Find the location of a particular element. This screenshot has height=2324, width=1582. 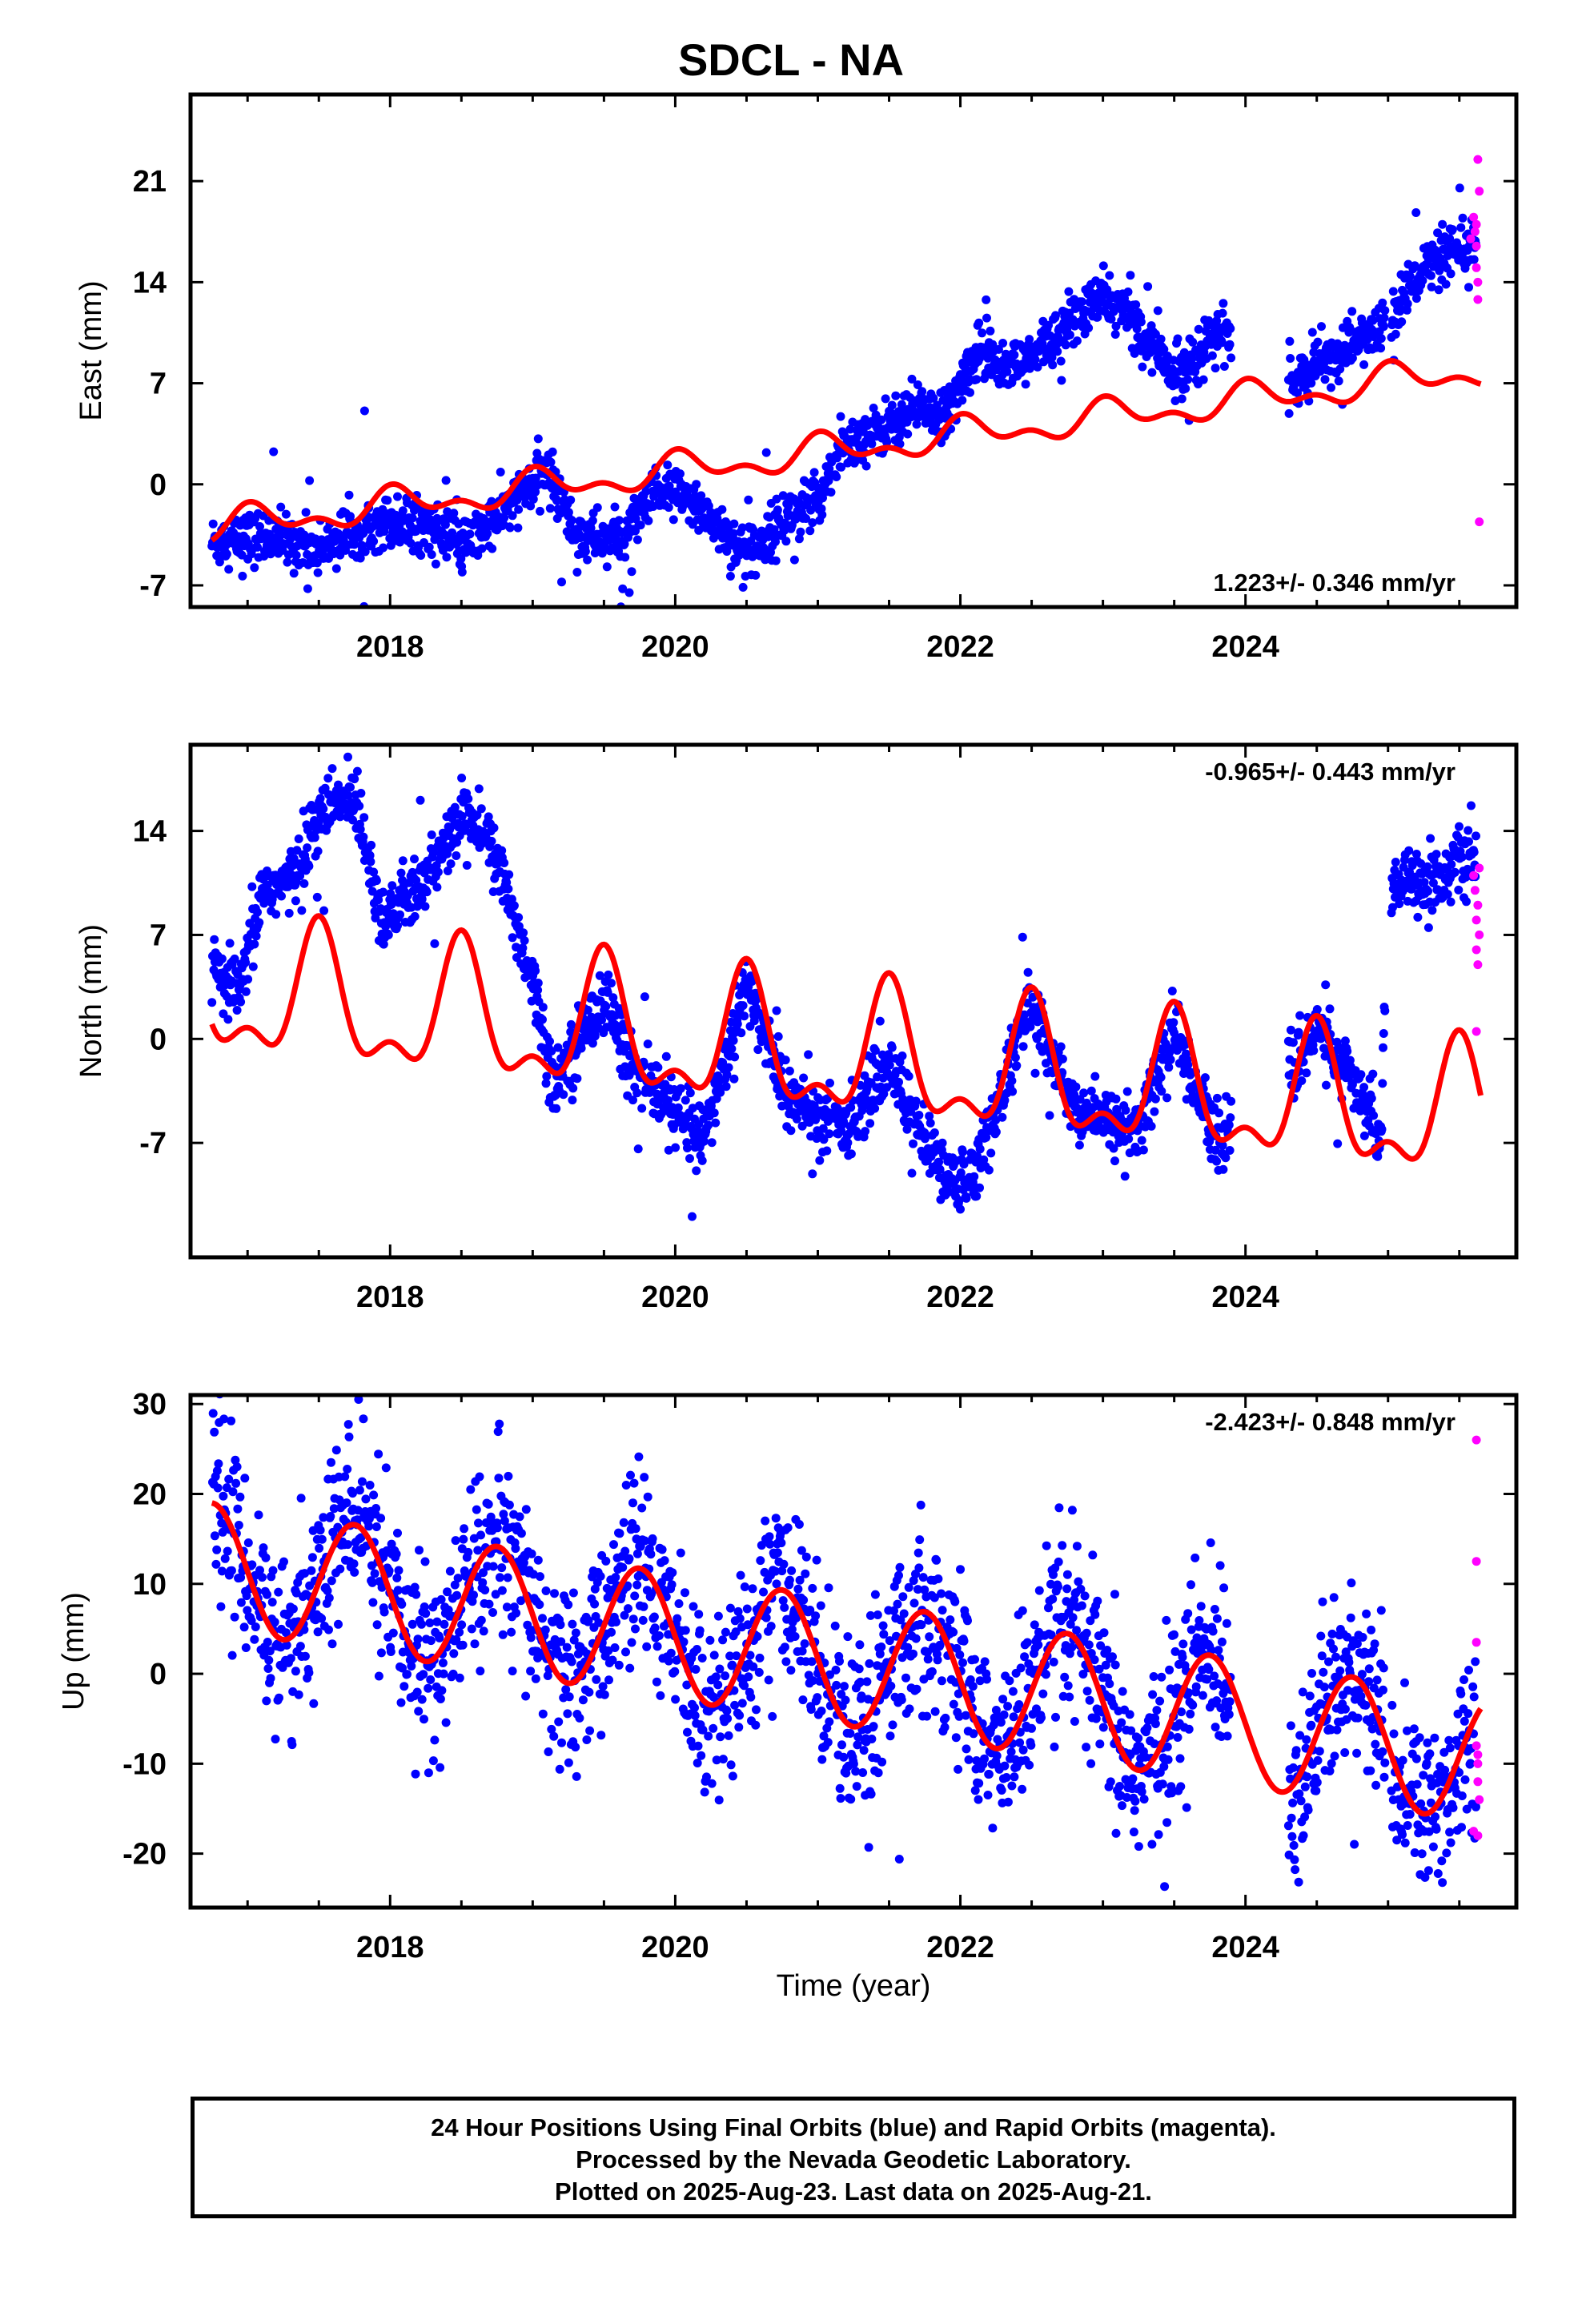

y-tick-label: 14 is located at coordinates (150, 283).